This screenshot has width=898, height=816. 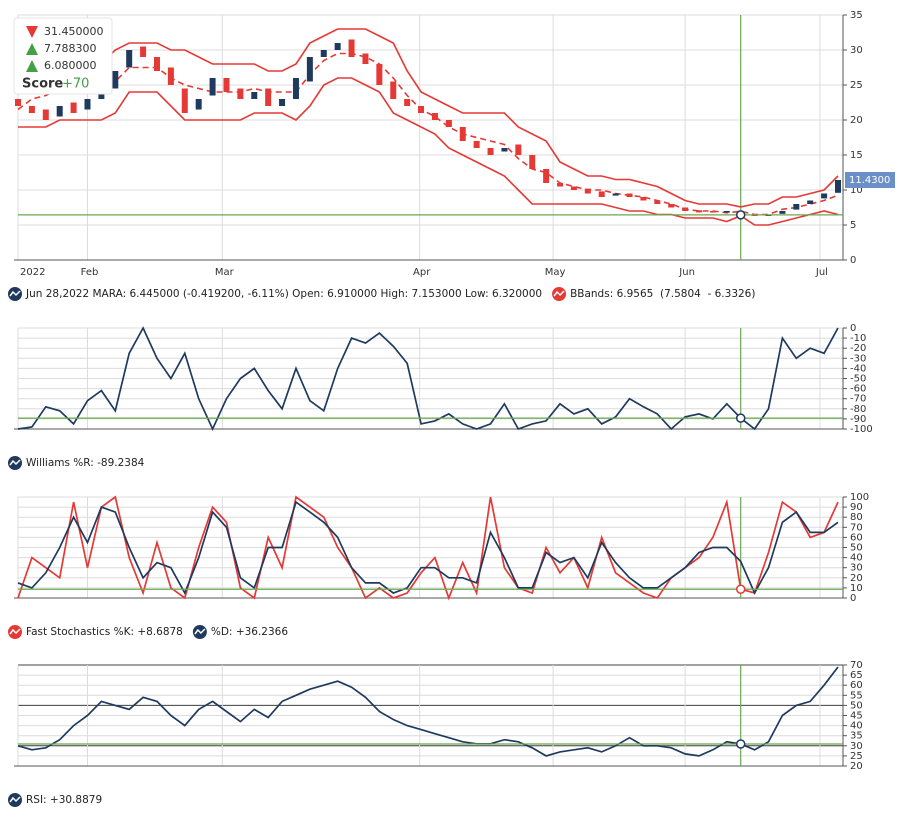 What do you see at coordinates (856, 517) in the screenshot?
I see `y-tick-label: 80` at bounding box center [856, 517].